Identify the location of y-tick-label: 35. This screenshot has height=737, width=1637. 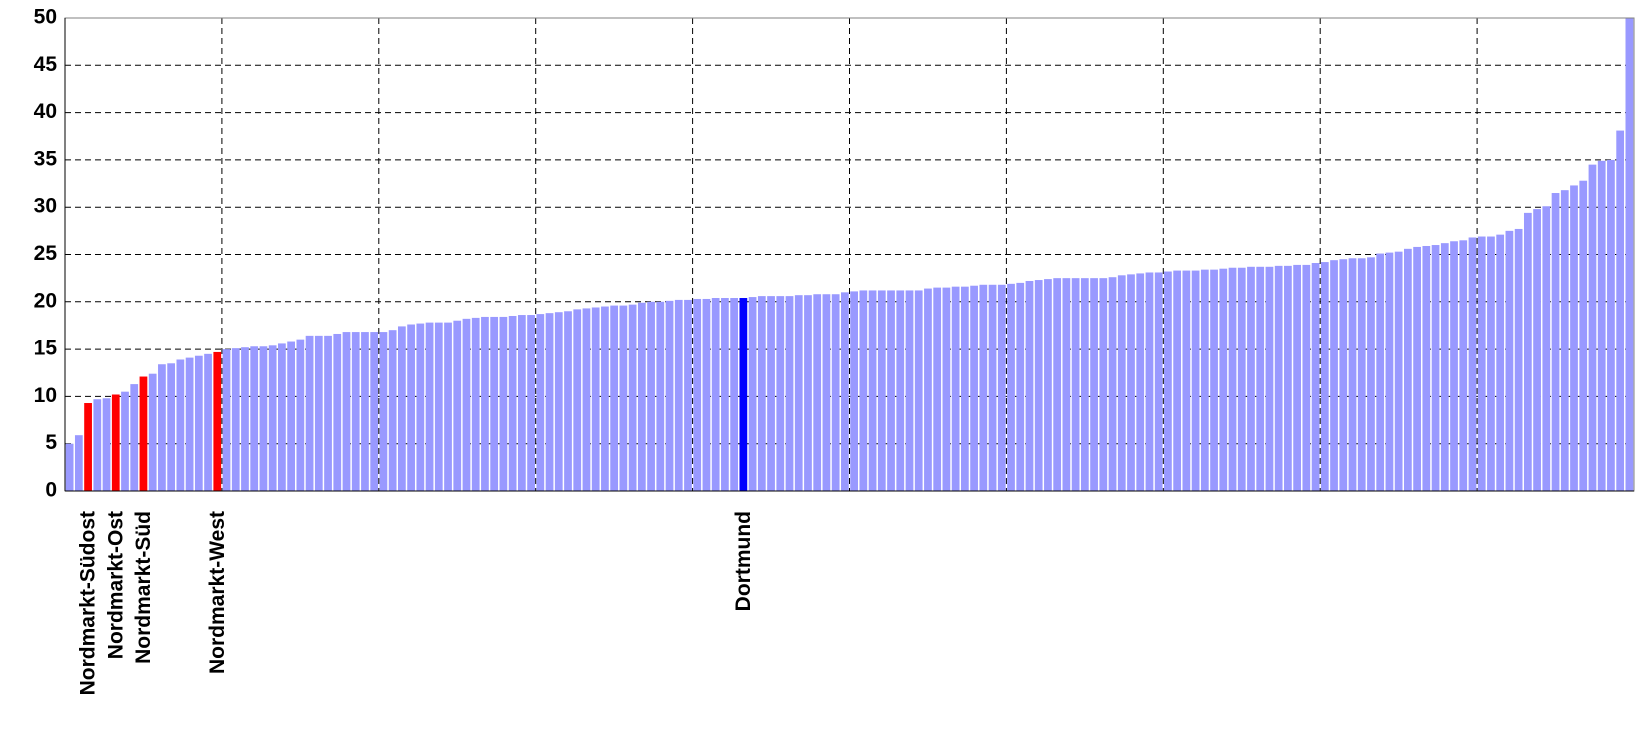
(46, 158).